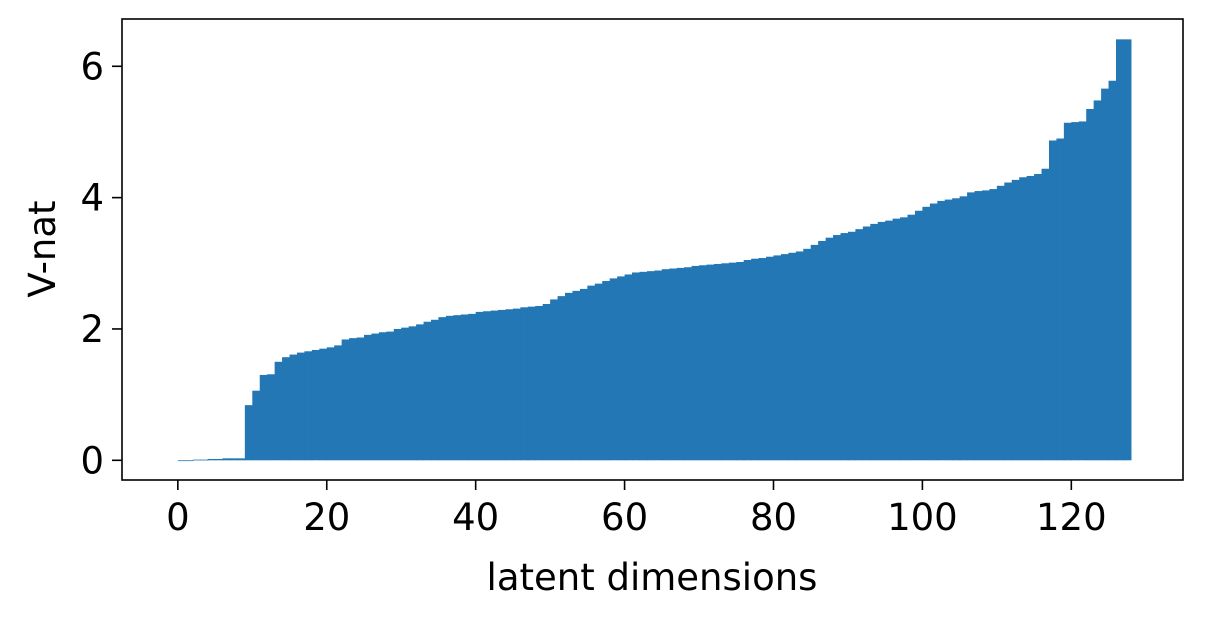 The width and height of the screenshot is (1226, 618). Describe the element at coordinates (1071, 517) in the screenshot. I see `x-tick-label: 120` at that location.